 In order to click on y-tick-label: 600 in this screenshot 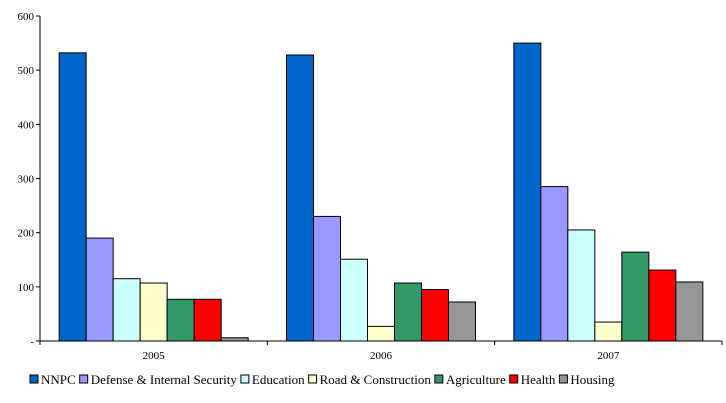, I will do `click(26, 17)`.